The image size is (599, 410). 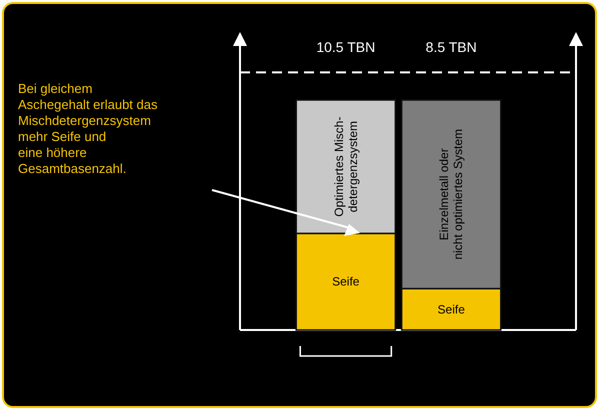 What do you see at coordinates (346, 166) in the screenshot?
I see `annotation: Optimiertes Misch- detergenzsystem` at bounding box center [346, 166].